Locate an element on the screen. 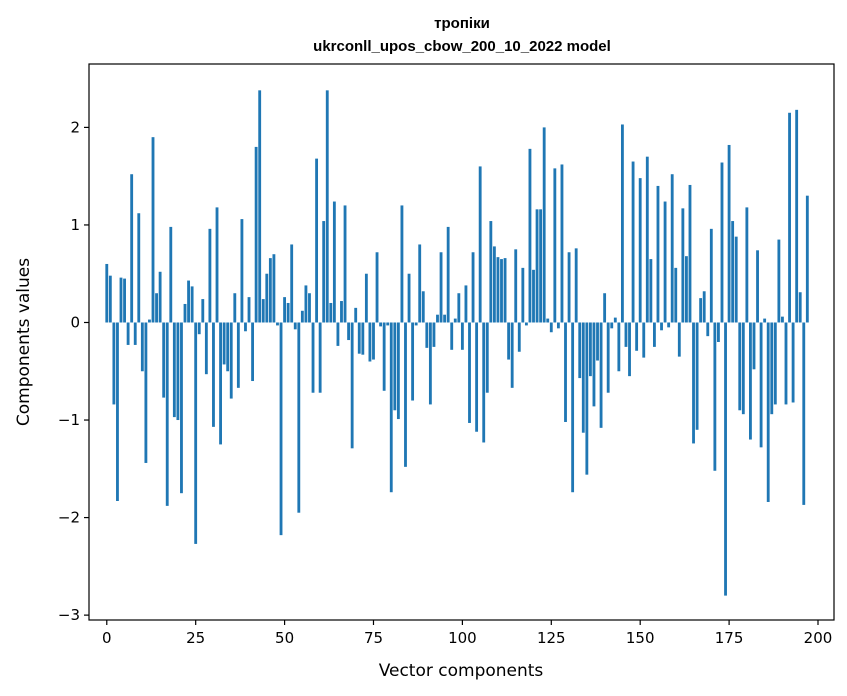  chart-title-line-1: тропіки is located at coordinates (462, 23).